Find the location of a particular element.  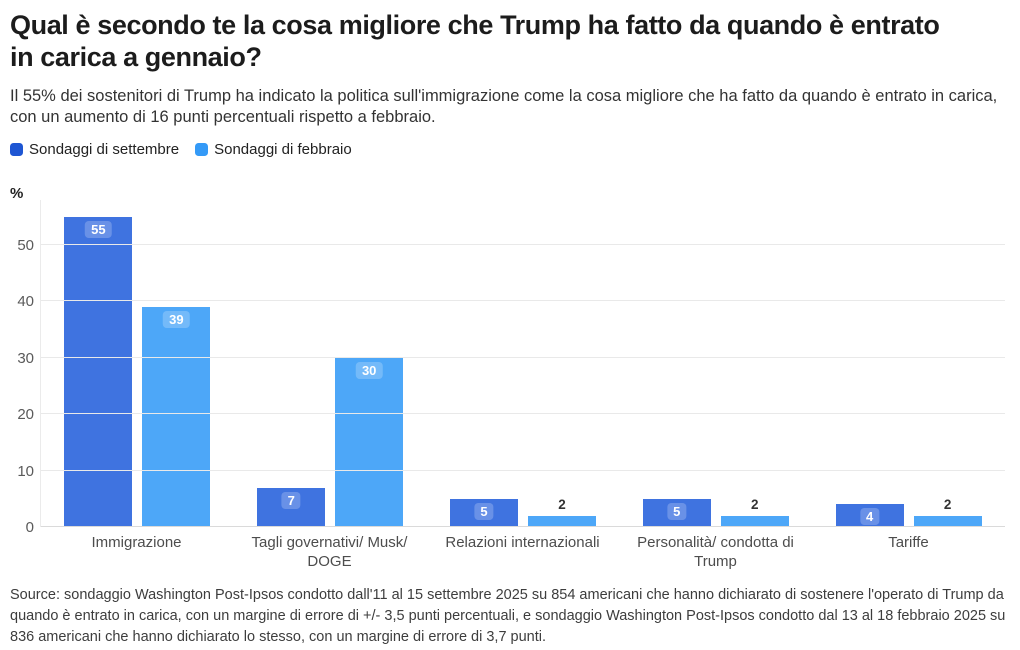

category-cell: Tagli governativi/ Musk/ DOGE is located at coordinates (329, 553).